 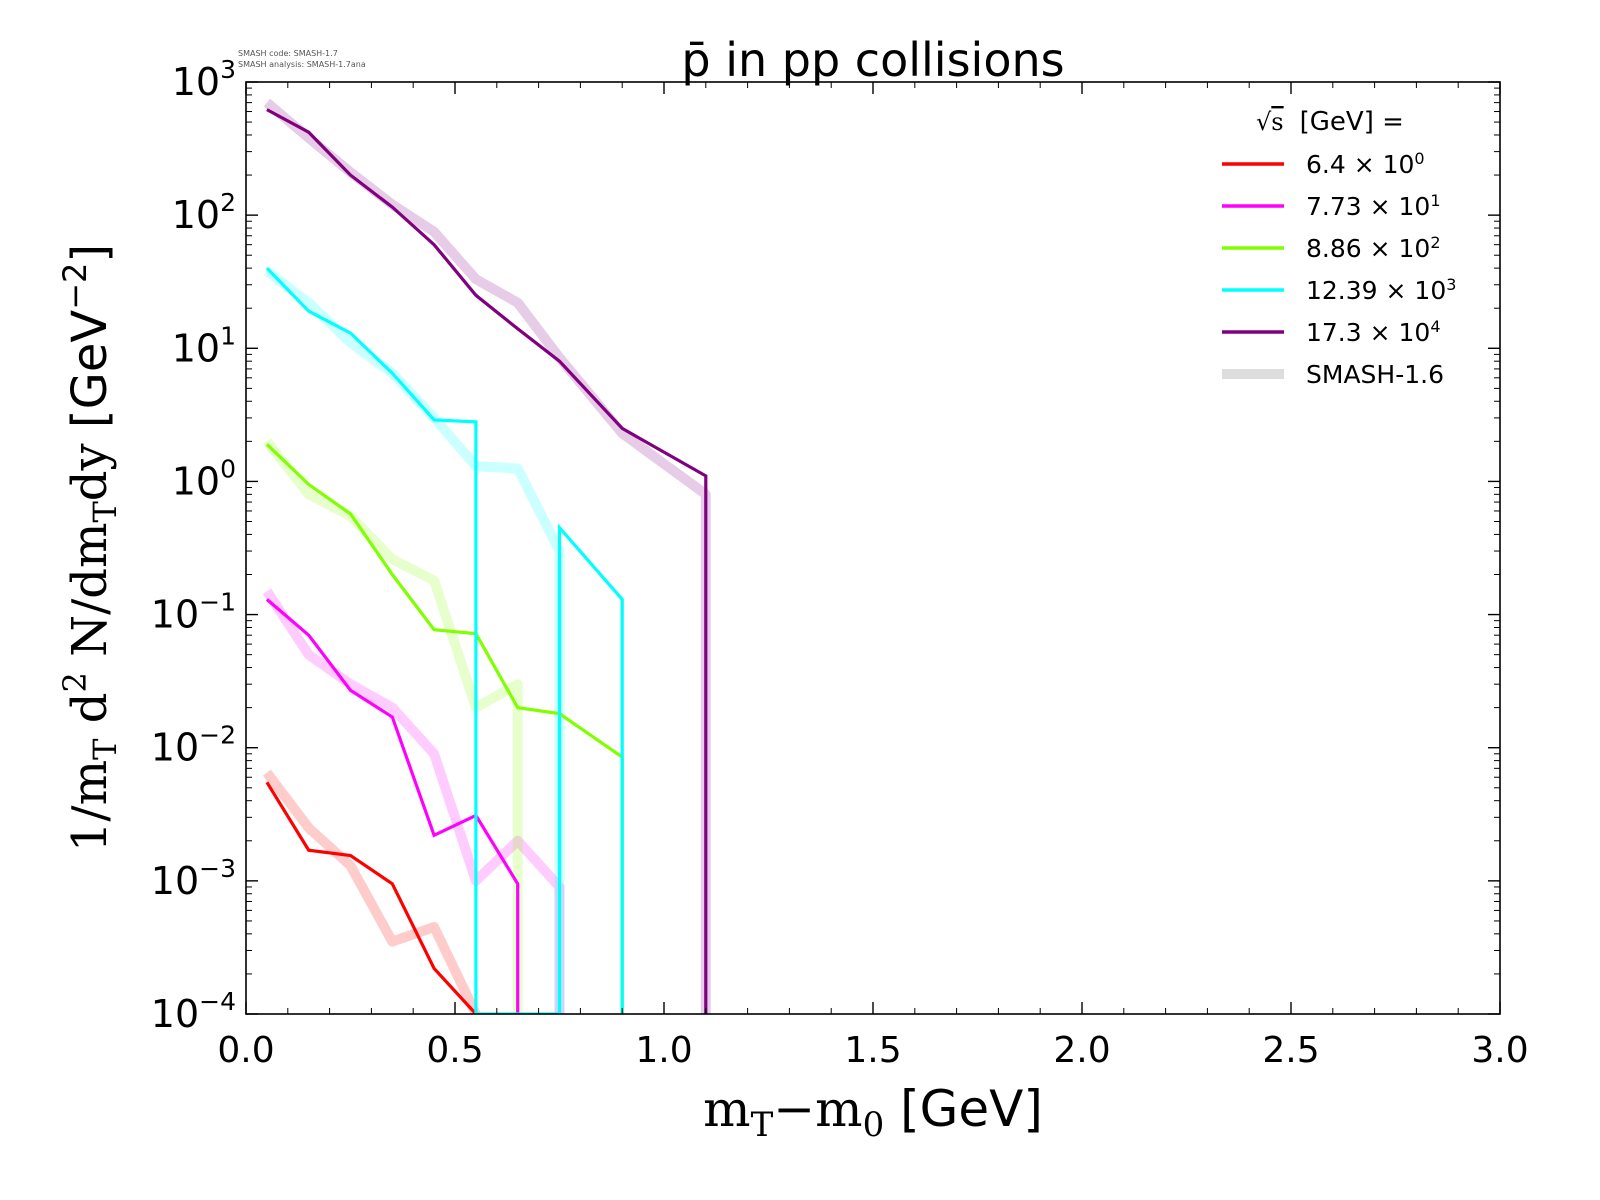 I want to click on x-tick-label: 1.0, so click(x=663, y=1050).